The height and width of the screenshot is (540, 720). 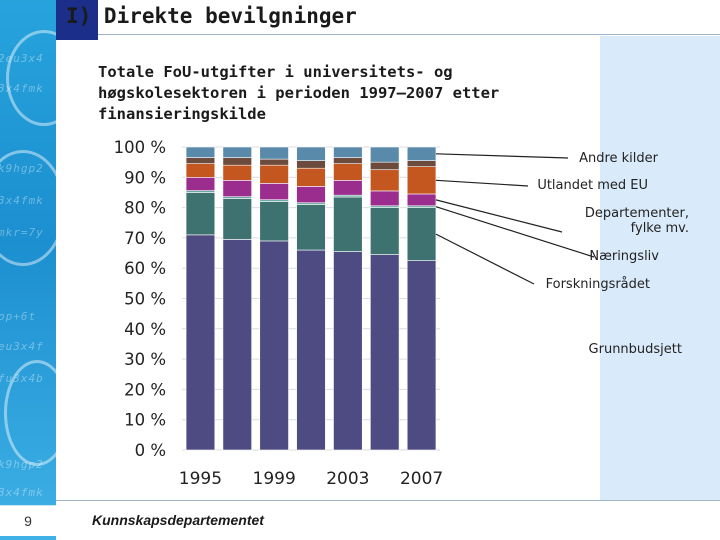 What do you see at coordinates (145, 238) in the screenshot?
I see `y-tick-label: 70 %` at bounding box center [145, 238].